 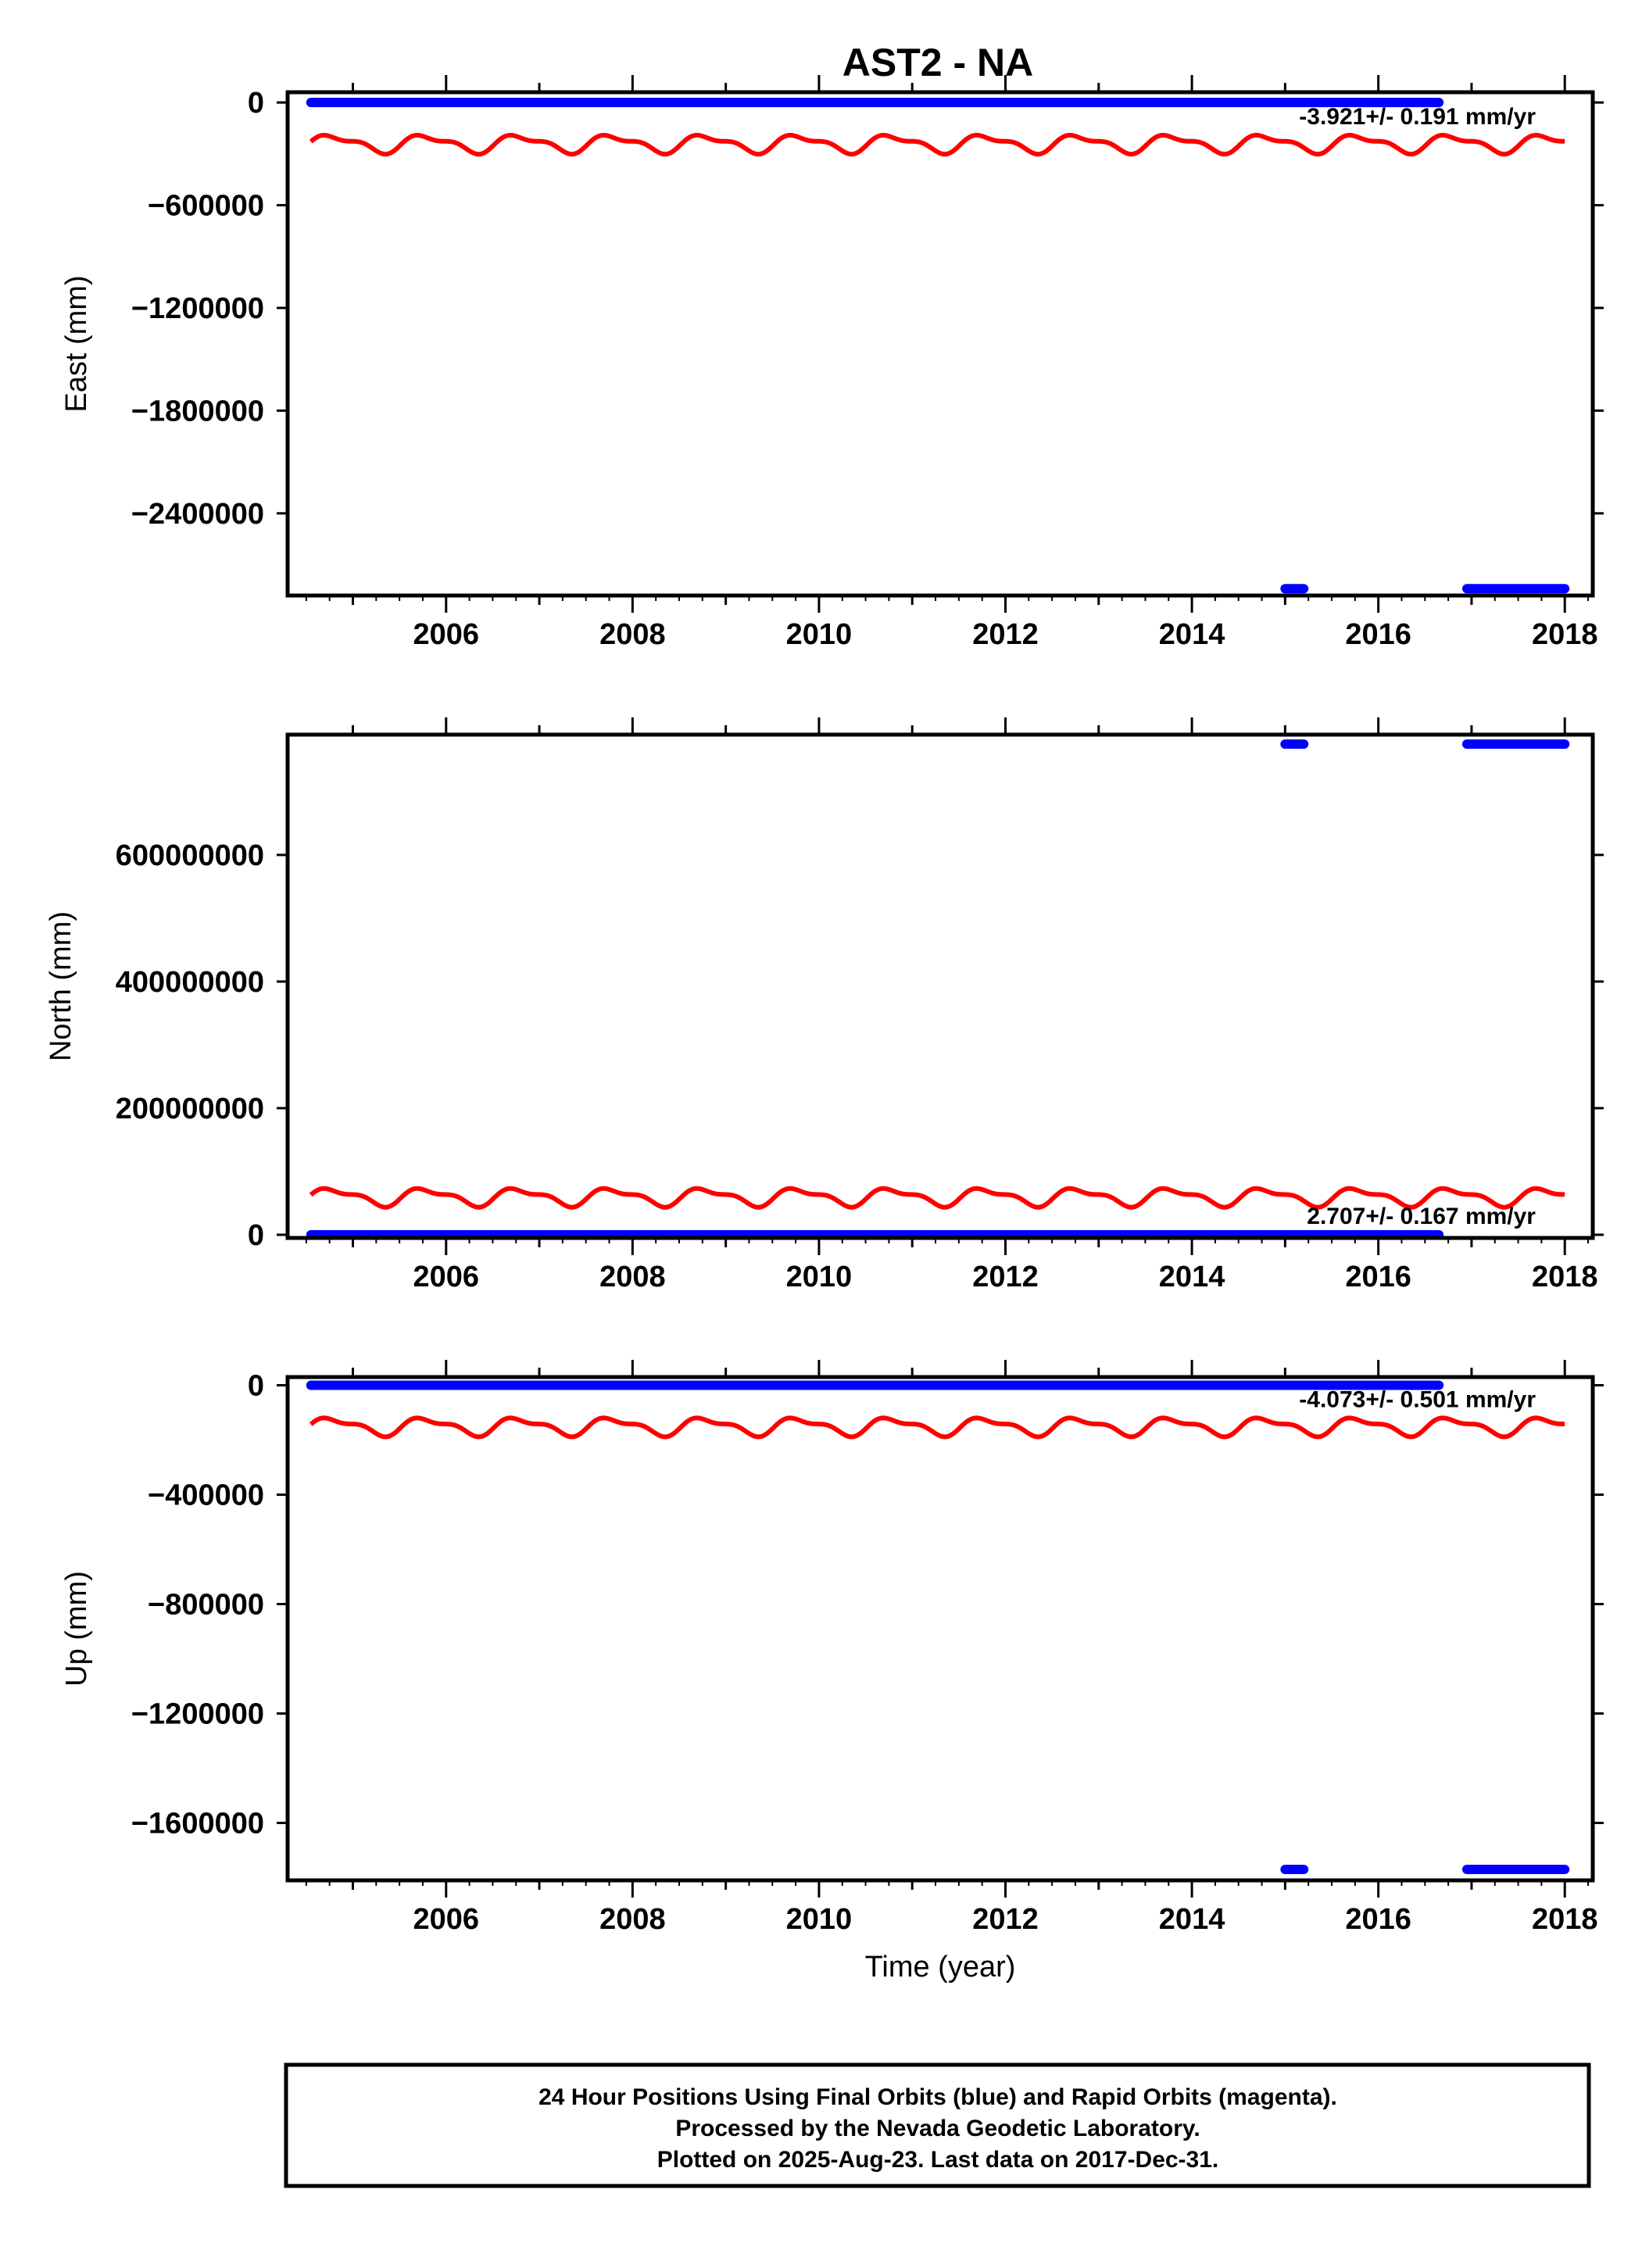 What do you see at coordinates (206, 1606) in the screenshot?
I see `up-ytick-label: −800000` at bounding box center [206, 1606].